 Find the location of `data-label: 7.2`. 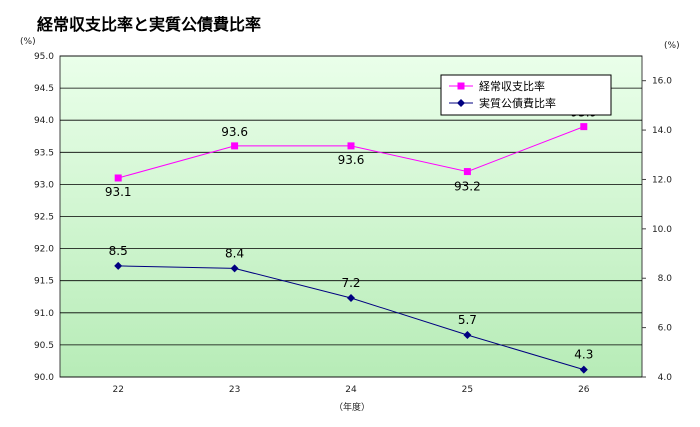

data-label: 7.2 is located at coordinates (350, 283).